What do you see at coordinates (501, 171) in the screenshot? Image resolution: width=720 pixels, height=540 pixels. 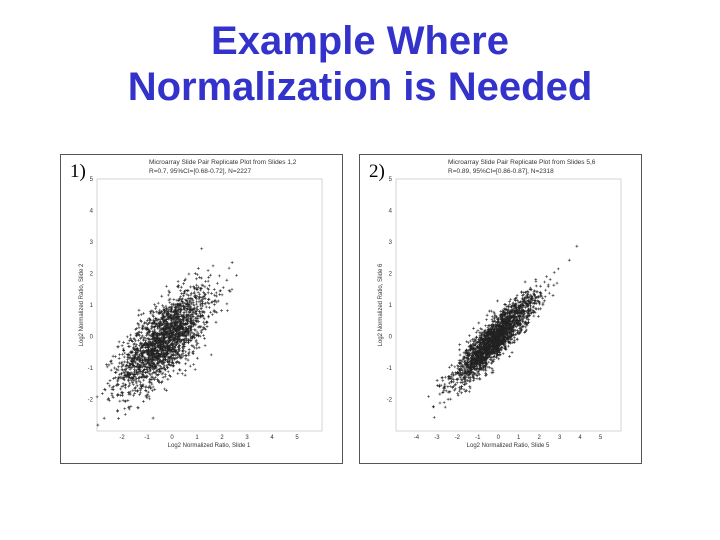 I see `plot-subtitle: R=0.89, 95%CI=[0.86-0.87], N=2318` at bounding box center [501, 171].